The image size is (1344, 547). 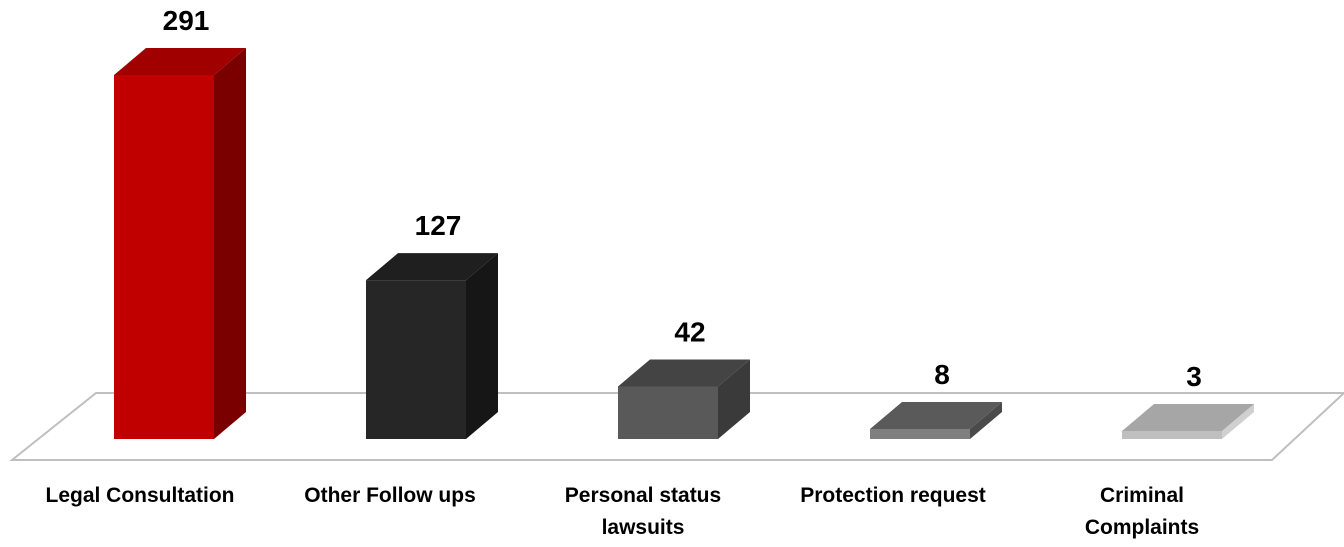 I want to click on bar-value-label: 127, so click(x=438, y=225).